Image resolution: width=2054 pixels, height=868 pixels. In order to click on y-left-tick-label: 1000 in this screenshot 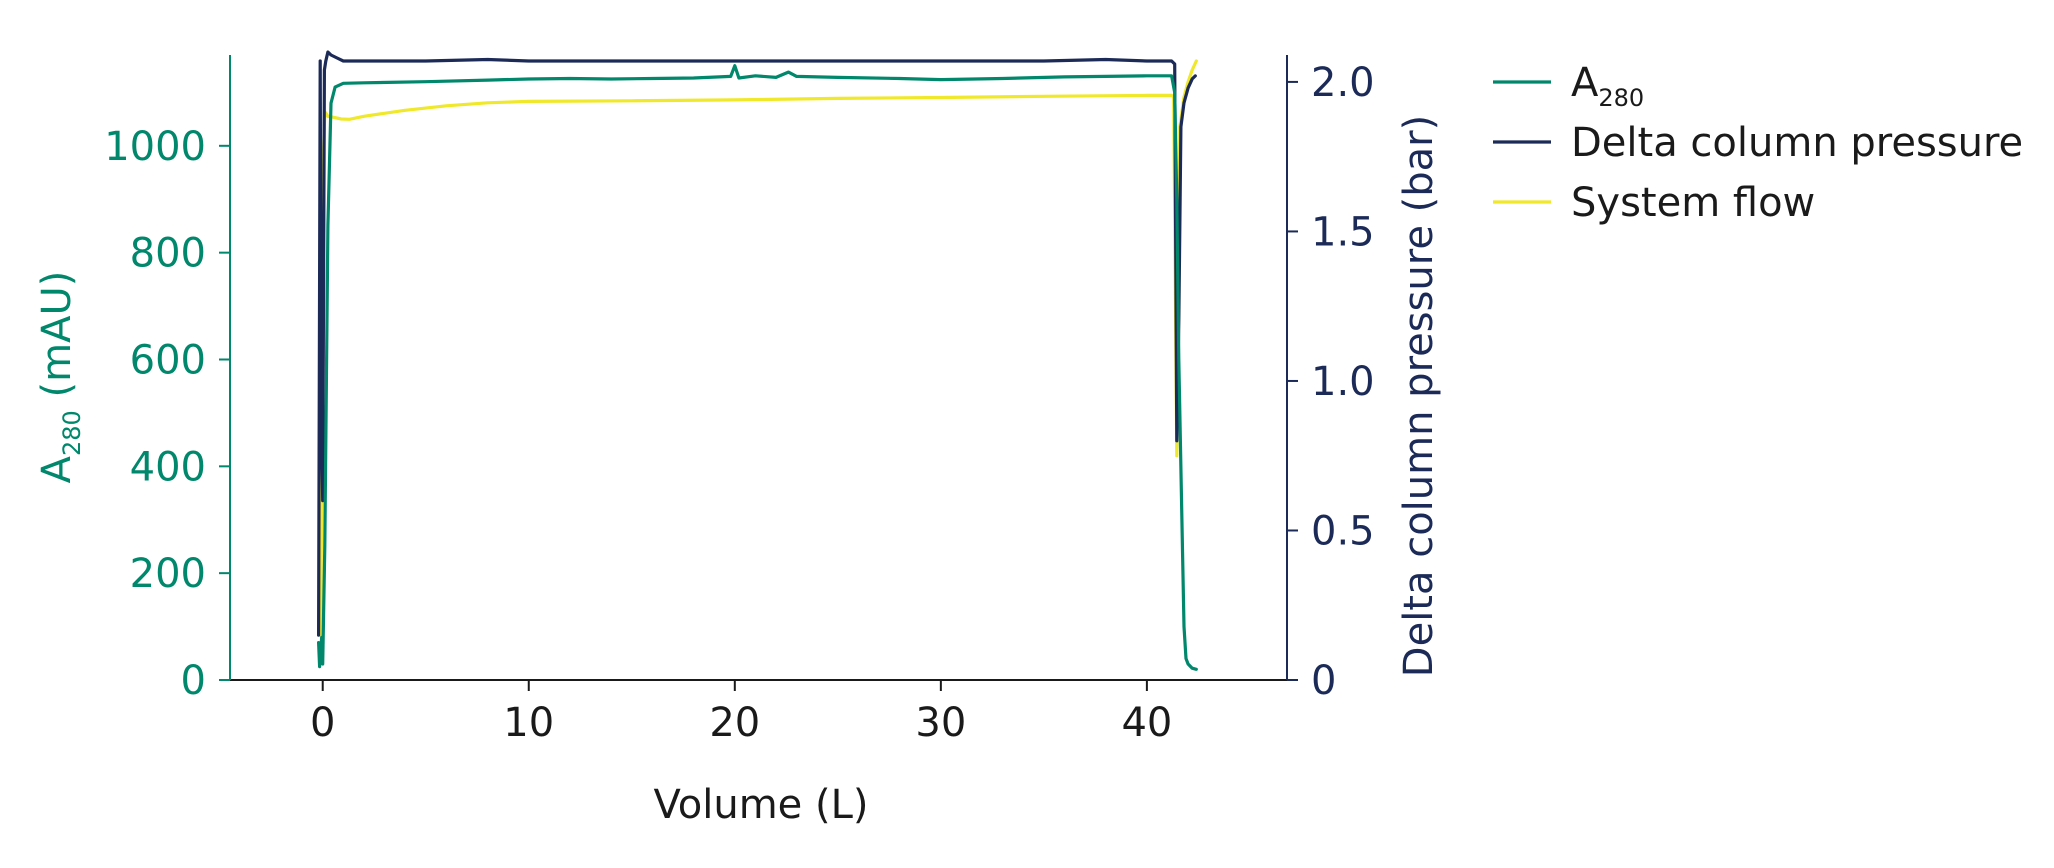, I will do `click(155, 147)`.